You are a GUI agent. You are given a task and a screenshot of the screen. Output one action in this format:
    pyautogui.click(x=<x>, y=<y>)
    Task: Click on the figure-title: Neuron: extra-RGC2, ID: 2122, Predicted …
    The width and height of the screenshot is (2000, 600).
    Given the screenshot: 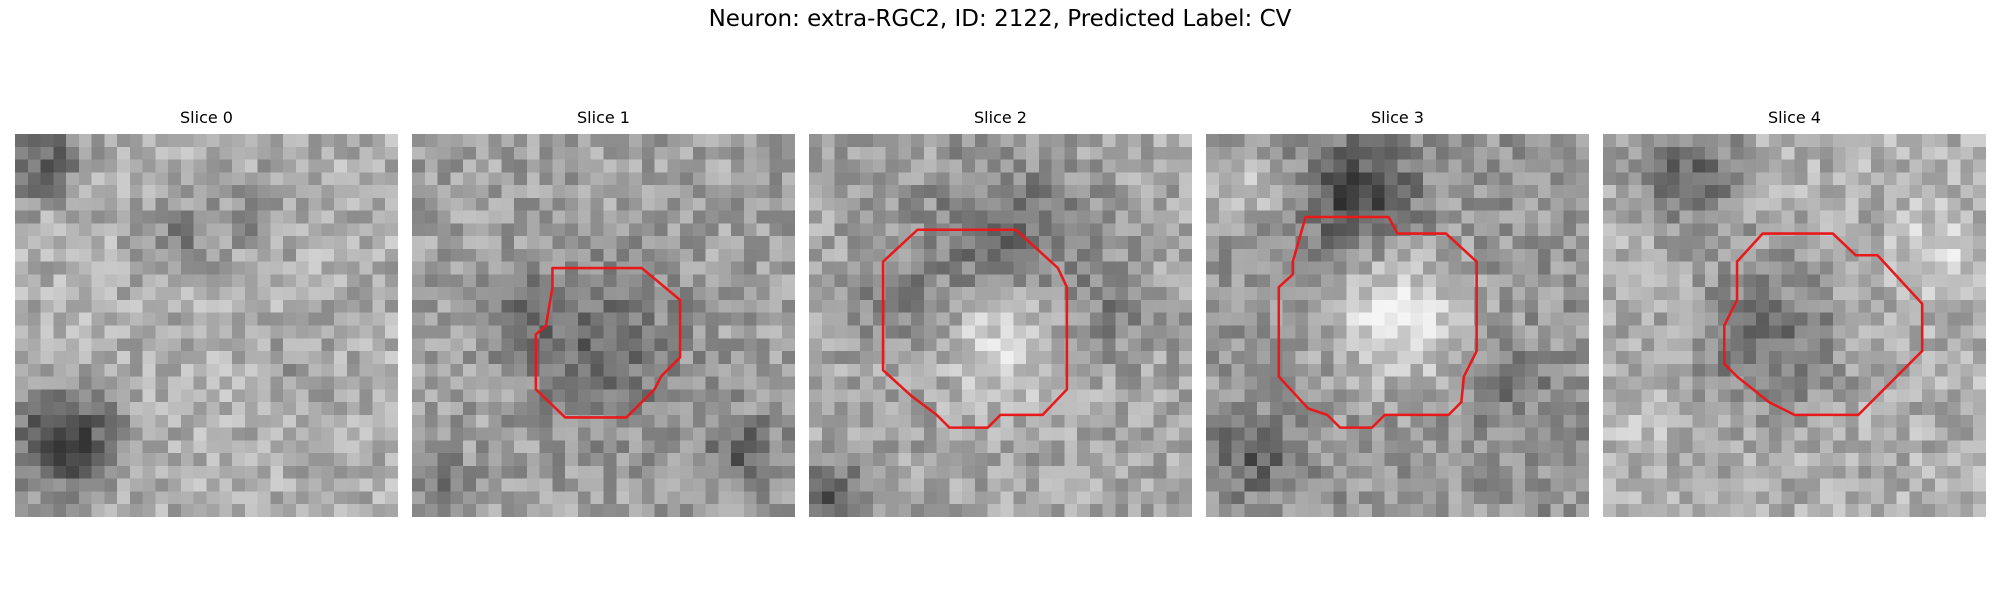 What is the action you would take?
    pyautogui.click(x=1000, y=19)
    